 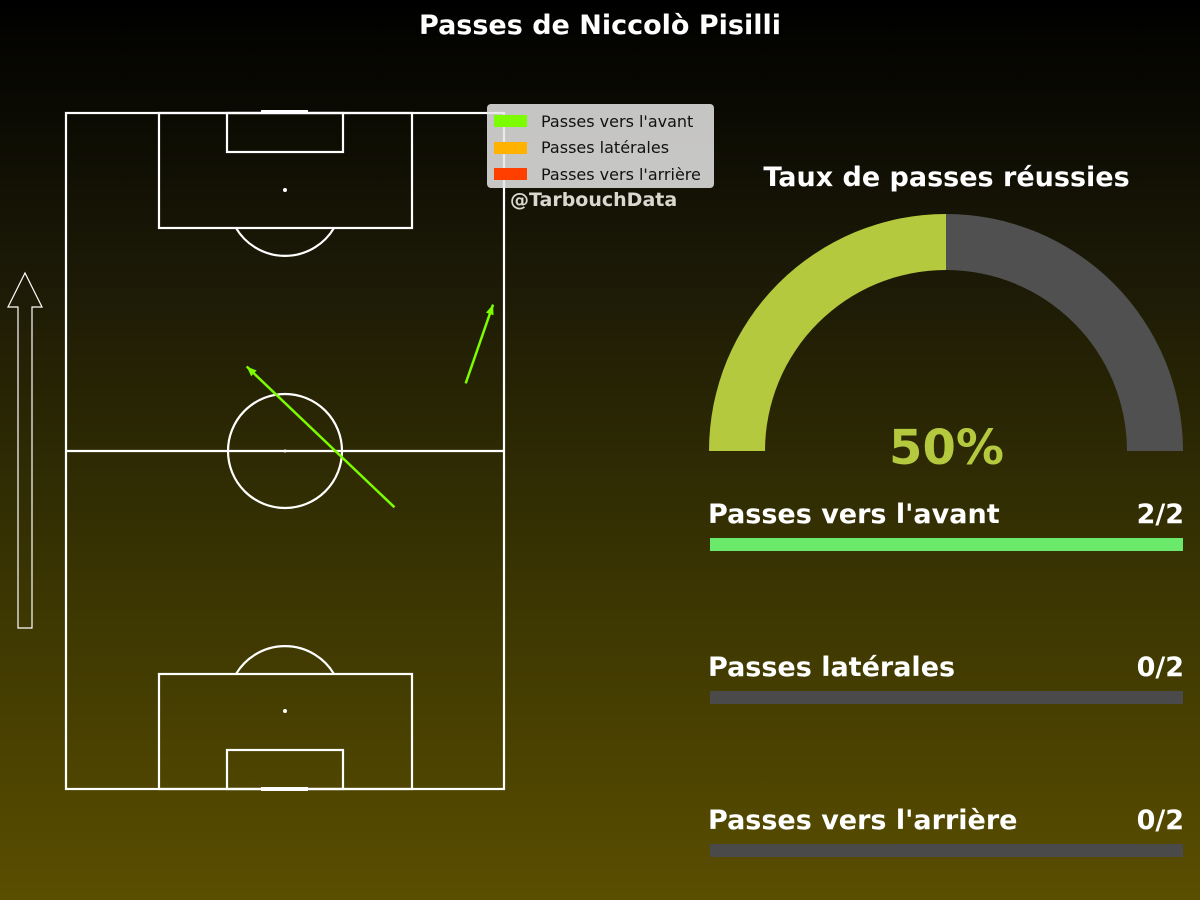 What do you see at coordinates (594, 200) in the screenshot?
I see `watermark: @TarbouchData` at bounding box center [594, 200].